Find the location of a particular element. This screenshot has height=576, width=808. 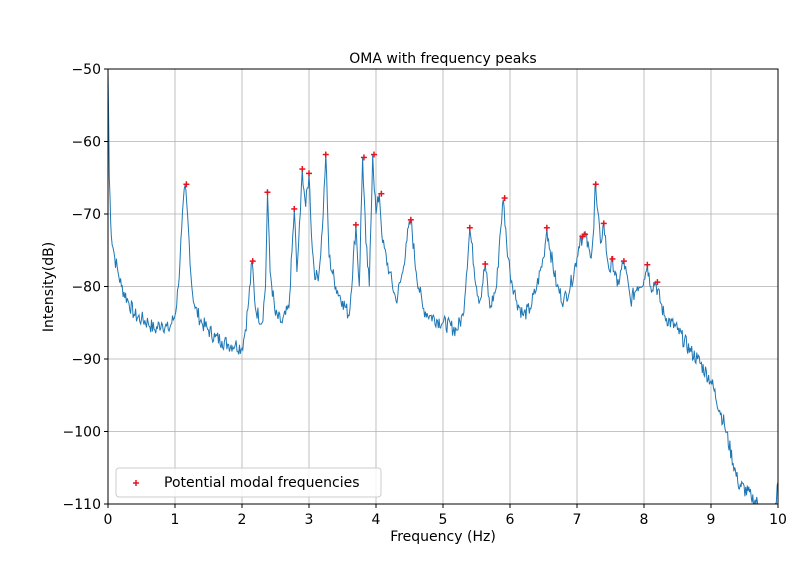

legend: Potential modal frequencies is located at coordinates (248, 482).